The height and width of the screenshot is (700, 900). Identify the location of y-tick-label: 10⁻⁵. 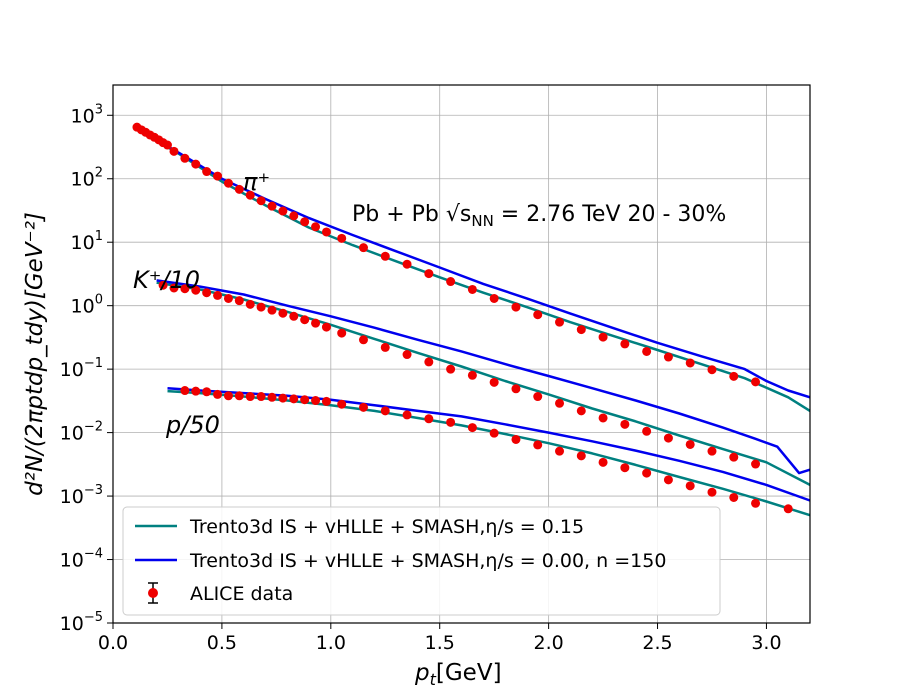
(81, 622).